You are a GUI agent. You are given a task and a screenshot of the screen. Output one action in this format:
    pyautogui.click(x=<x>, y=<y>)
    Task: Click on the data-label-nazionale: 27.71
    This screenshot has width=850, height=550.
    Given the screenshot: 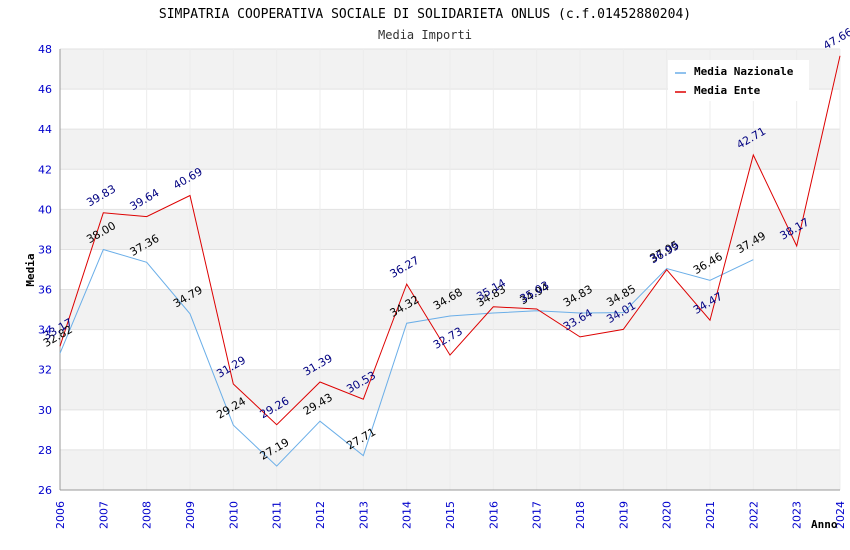 What is the action you would take?
    pyautogui.click(x=361, y=438)
    